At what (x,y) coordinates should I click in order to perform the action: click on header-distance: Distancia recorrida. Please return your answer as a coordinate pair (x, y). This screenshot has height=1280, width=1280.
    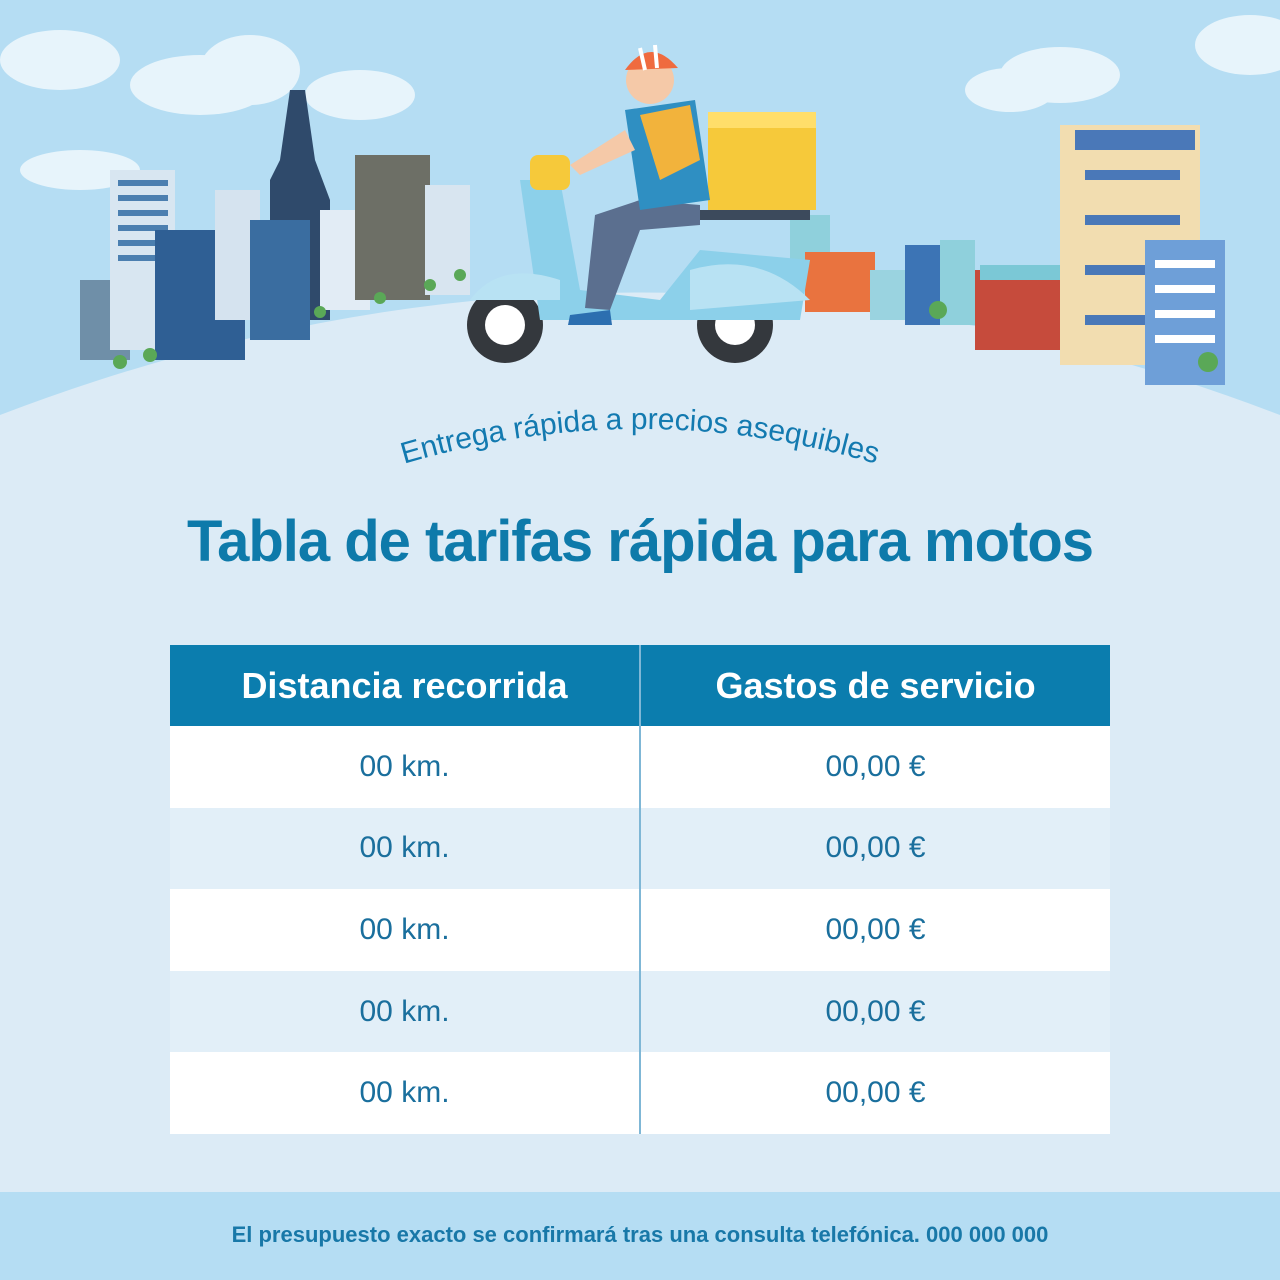
    Looking at the image, I should click on (406, 685).